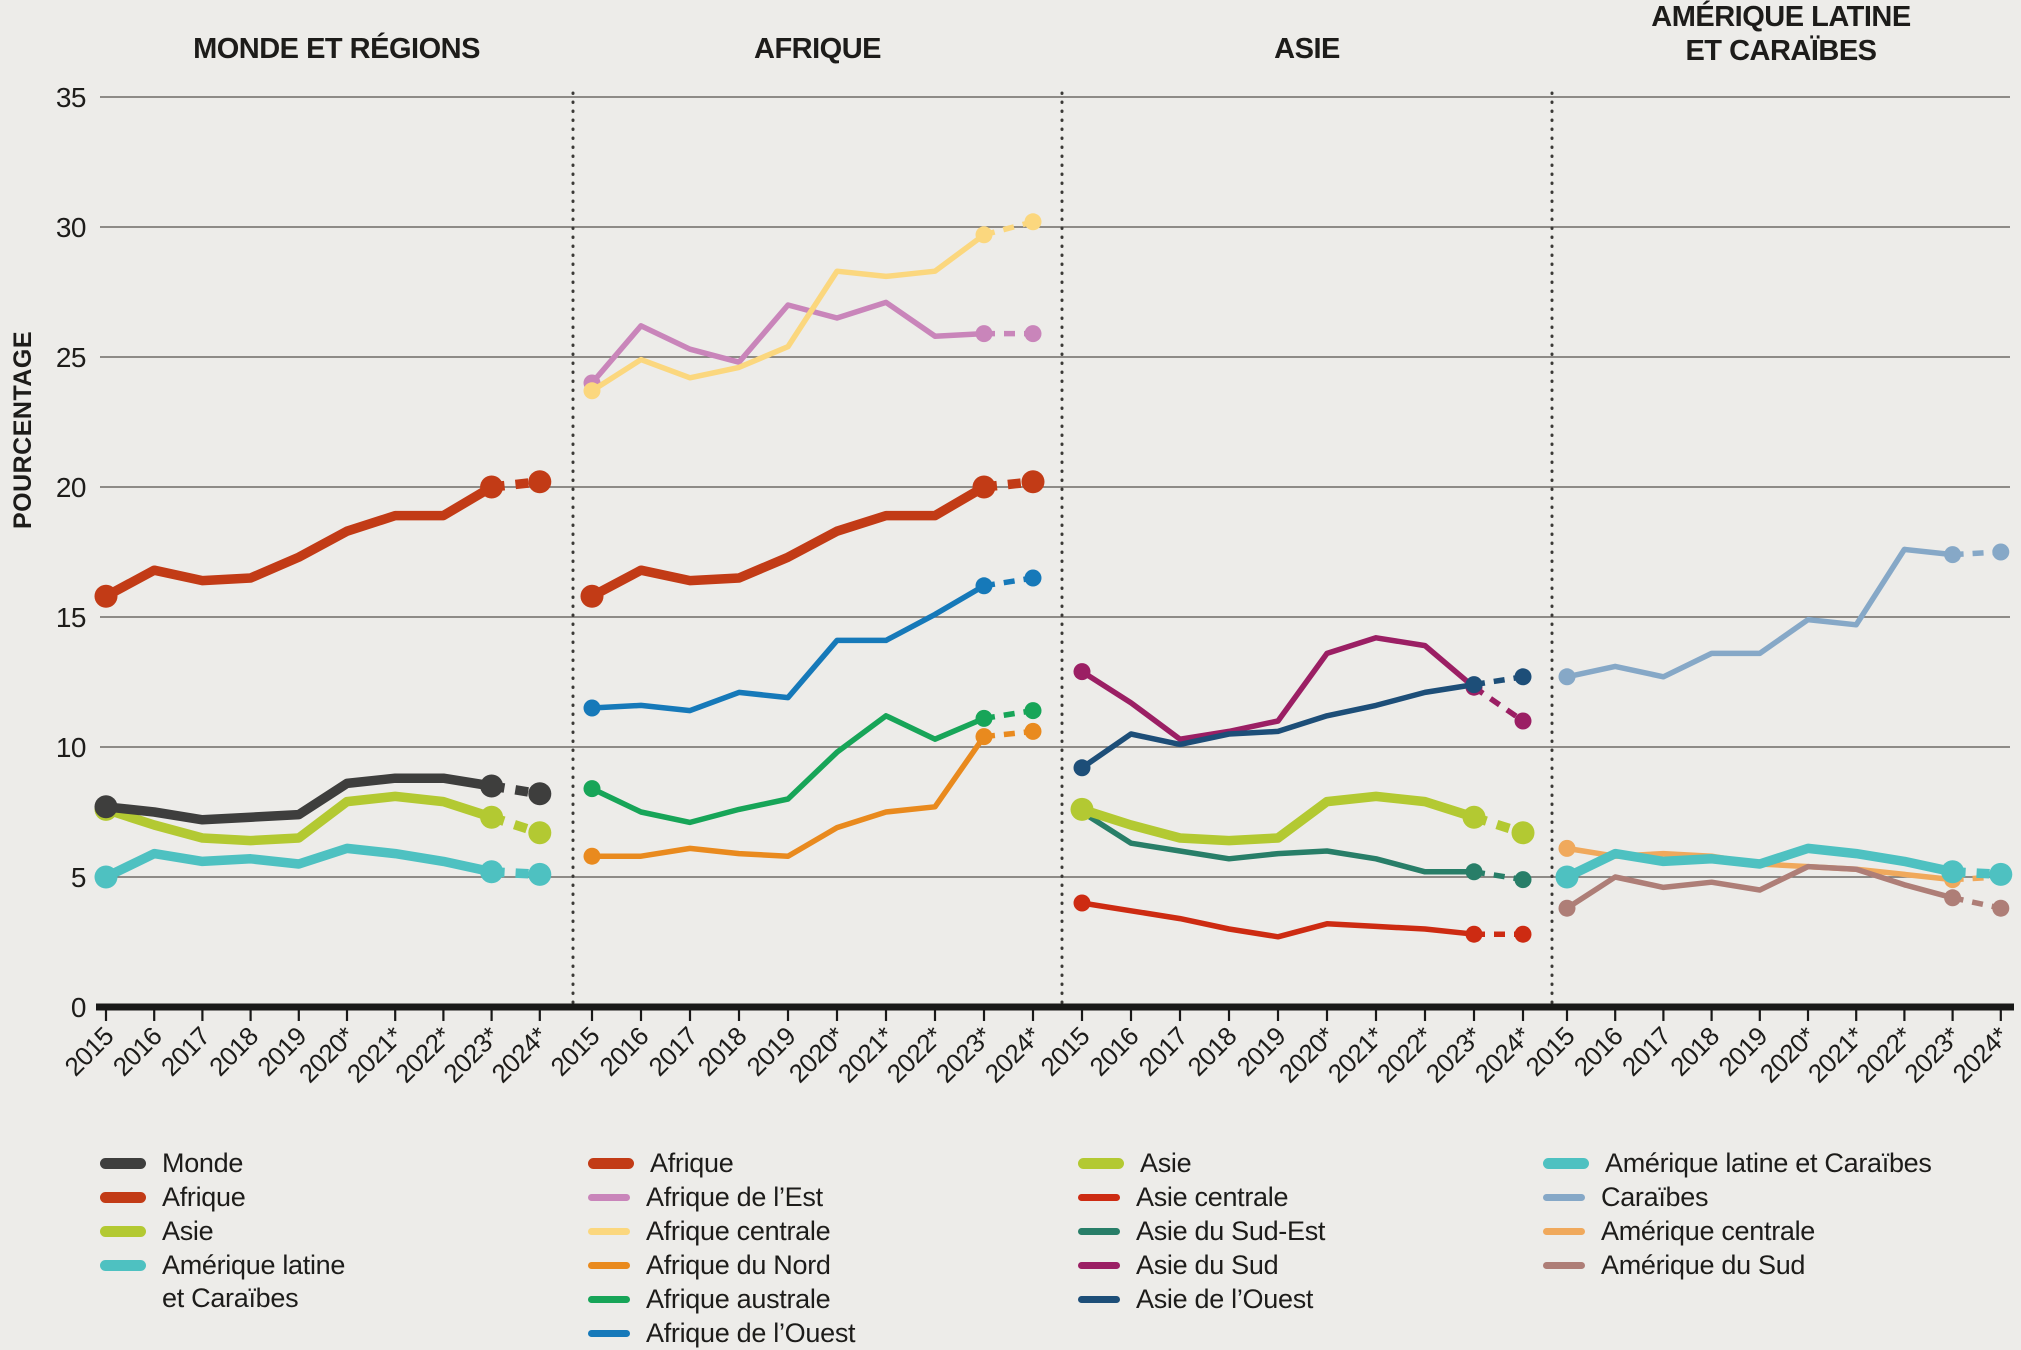  What do you see at coordinates (71, 97) in the screenshot?
I see `y-tick-label-35: 35` at bounding box center [71, 97].